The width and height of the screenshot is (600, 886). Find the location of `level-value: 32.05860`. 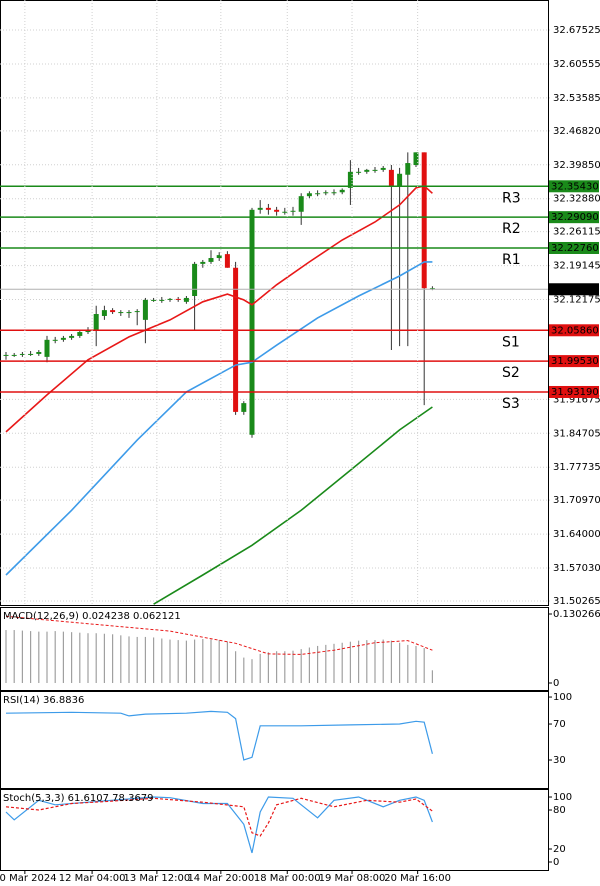

level-value: 32.05860 is located at coordinates (575, 330).